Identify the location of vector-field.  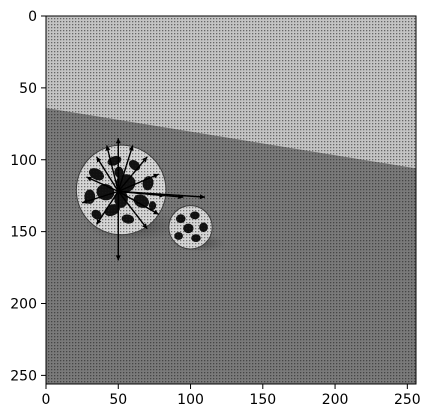
(143, 199).